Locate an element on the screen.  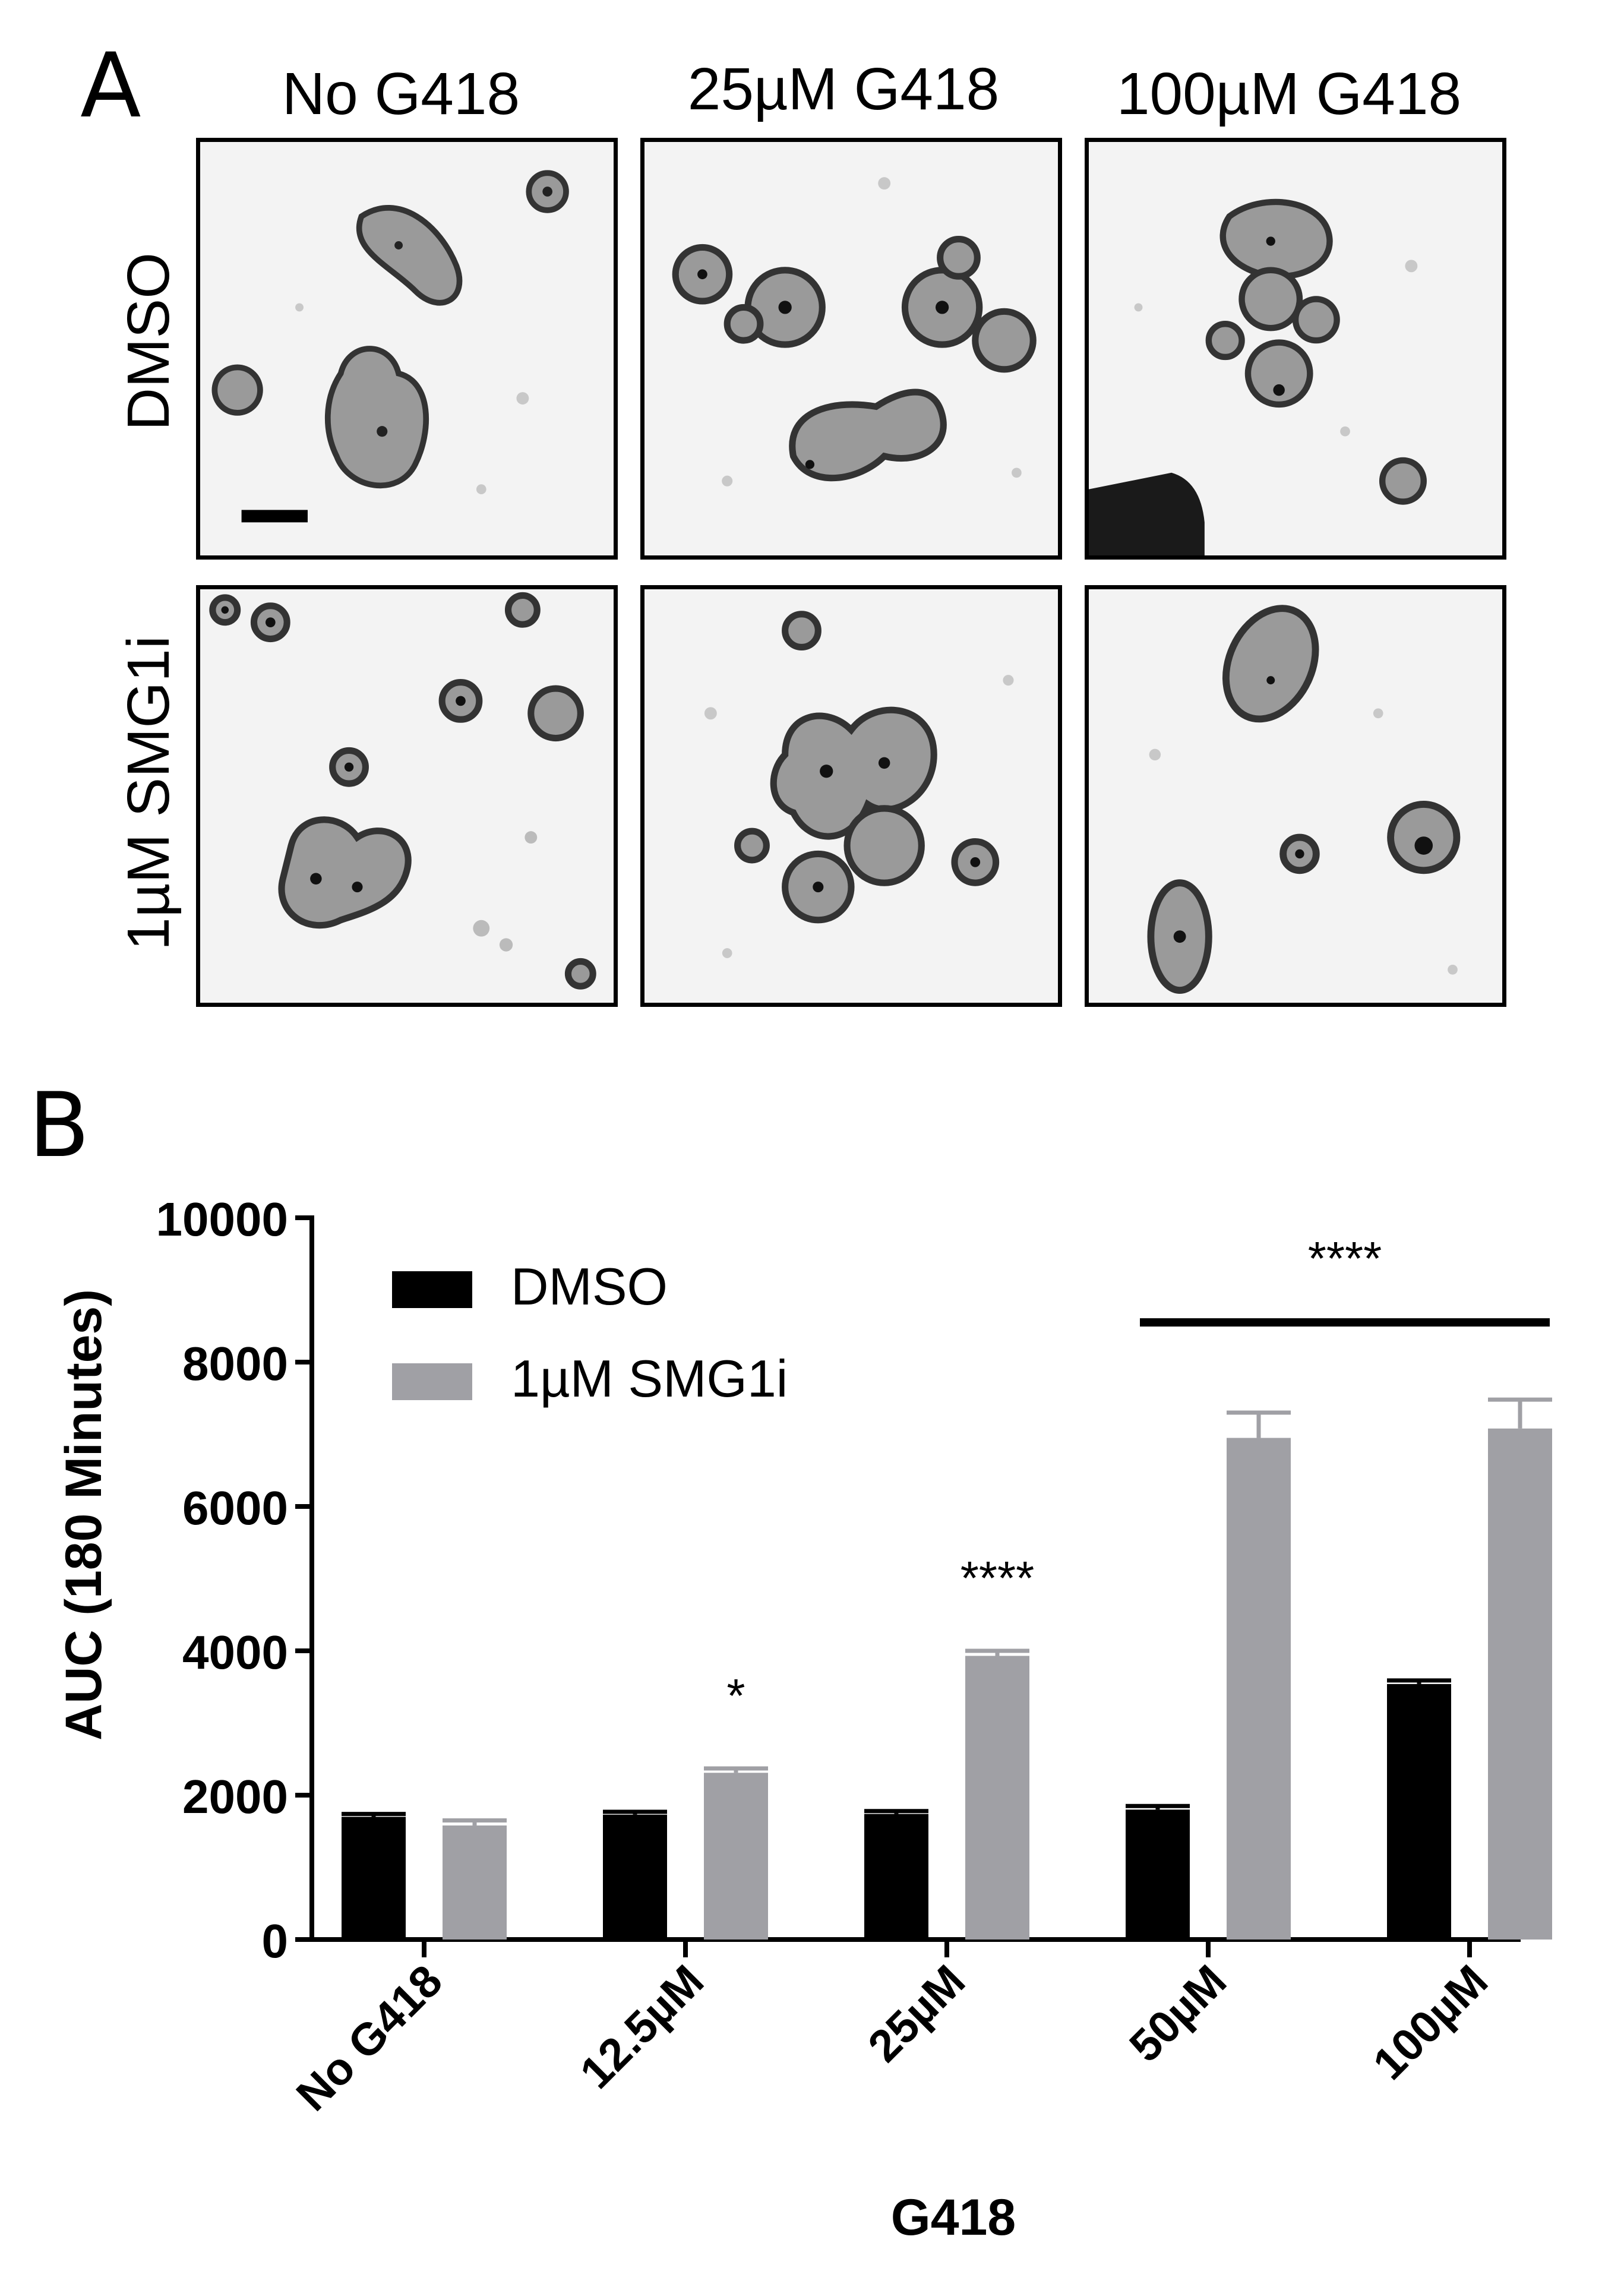
micrograph-smg1i-25um-g418 is located at coordinates (851, 796).